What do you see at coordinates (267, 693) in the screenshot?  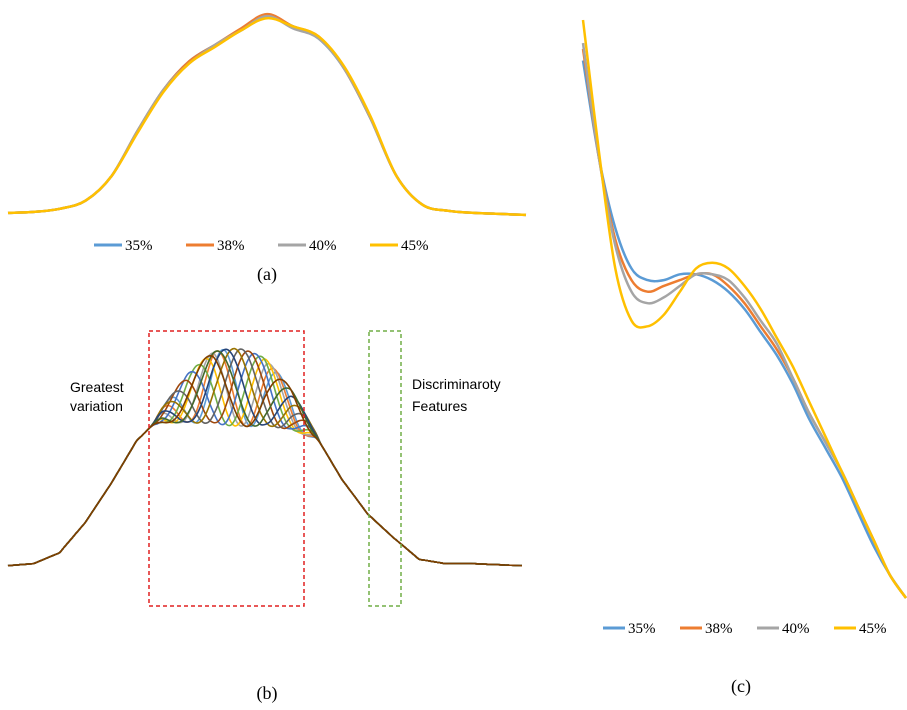 I see `caption-b: (b)` at bounding box center [267, 693].